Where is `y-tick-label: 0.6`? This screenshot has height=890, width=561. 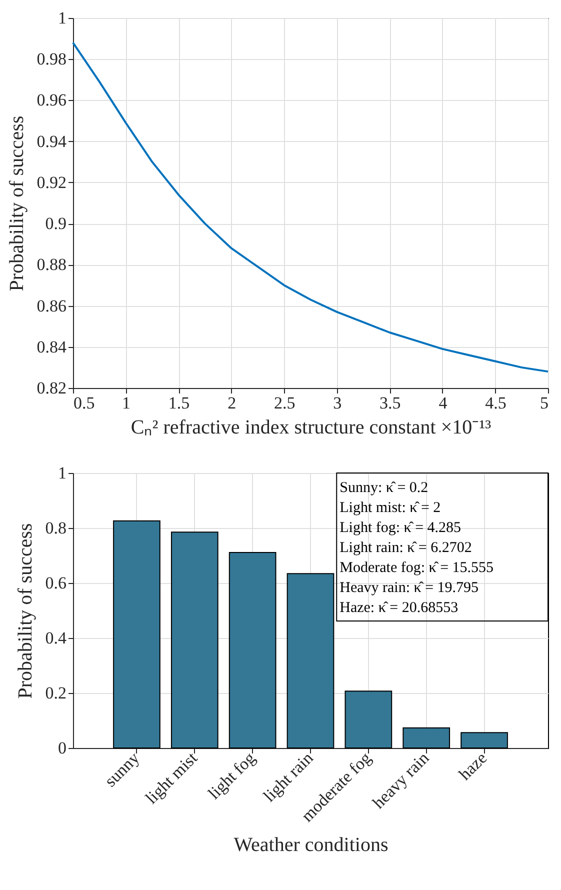
y-tick-label: 0.6 is located at coordinates (55, 583).